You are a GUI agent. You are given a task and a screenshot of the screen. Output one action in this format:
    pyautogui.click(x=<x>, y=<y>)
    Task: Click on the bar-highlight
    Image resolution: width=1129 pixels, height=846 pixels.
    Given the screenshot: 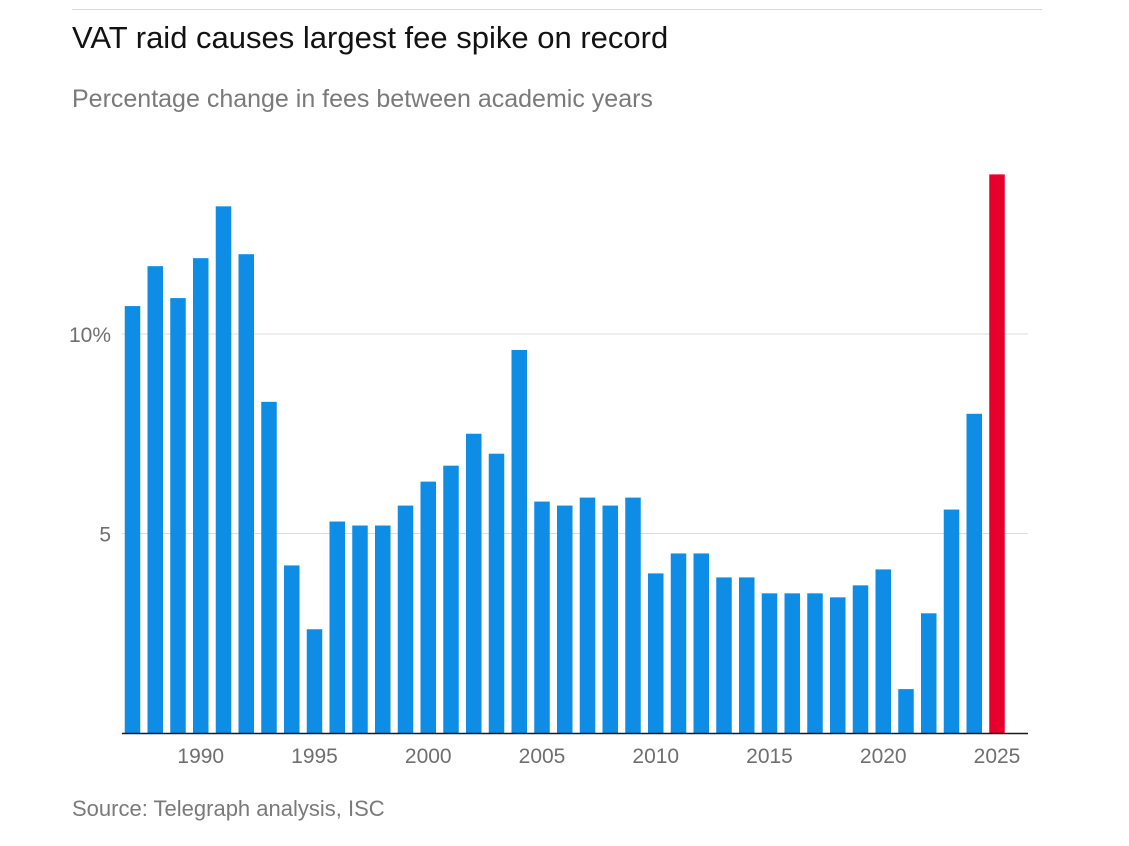 What is the action you would take?
    pyautogui.click(x=997, y=453)
    